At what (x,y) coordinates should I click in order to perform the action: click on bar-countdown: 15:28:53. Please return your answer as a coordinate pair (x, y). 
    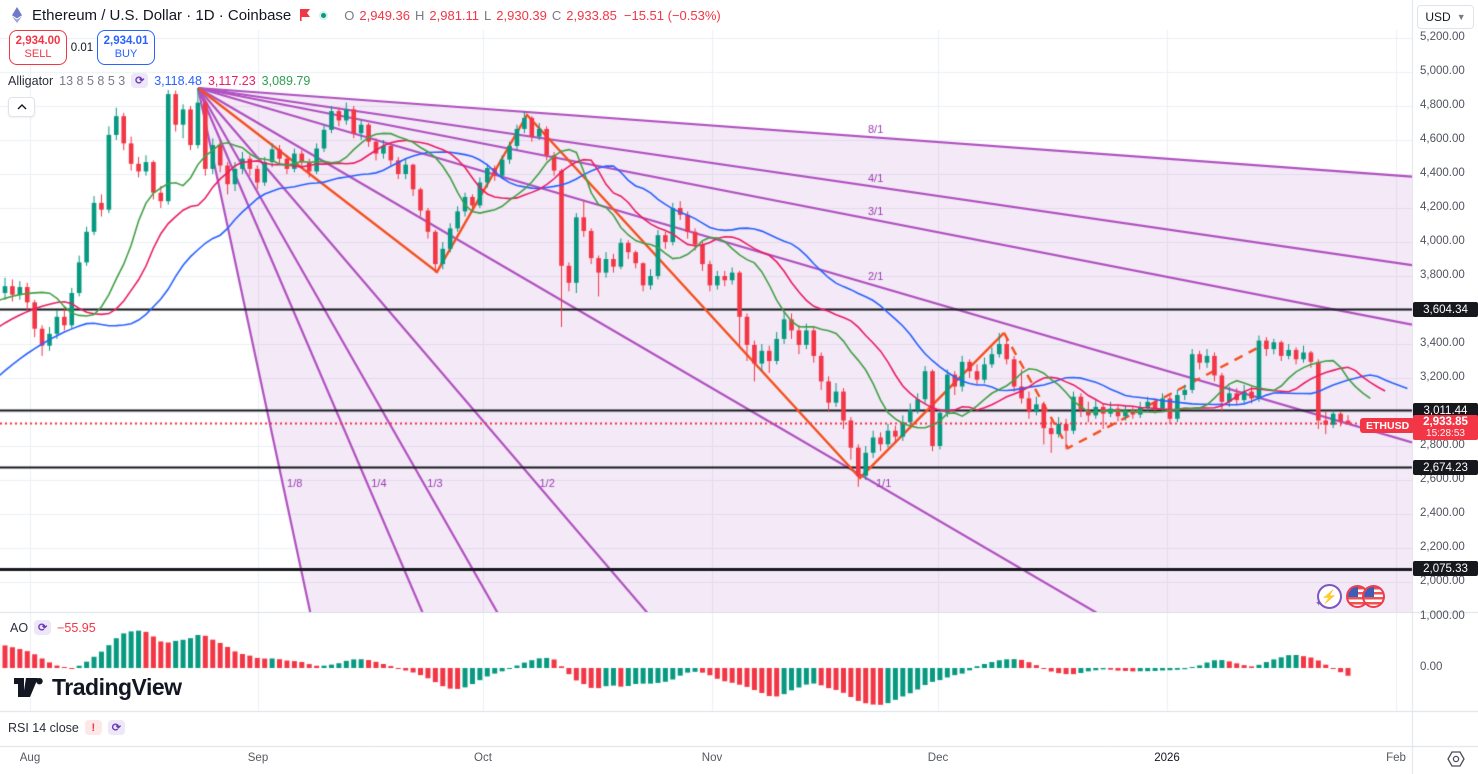
    Looking at the image, I should click on (1445, 433).